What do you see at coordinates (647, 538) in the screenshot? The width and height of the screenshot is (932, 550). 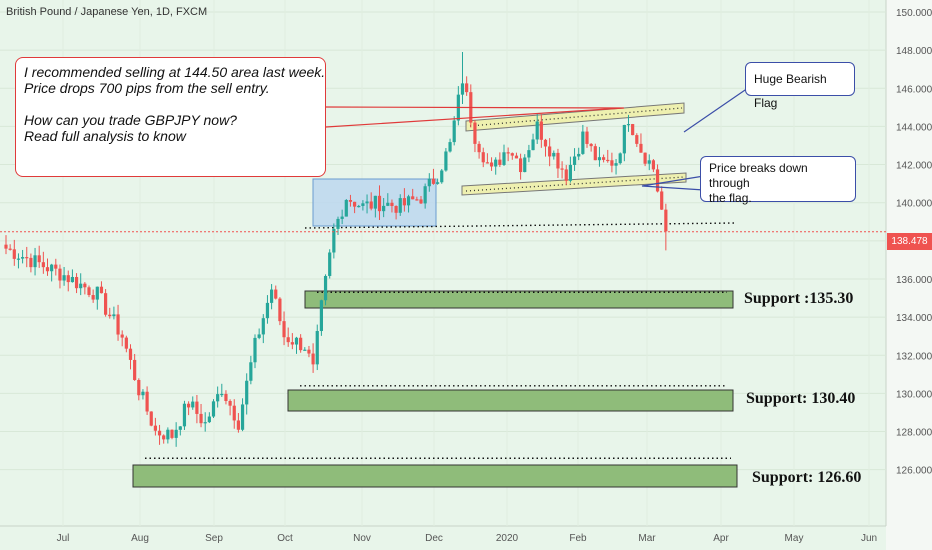 I see `x-tick-label: Mar` at bounding box center [647, 538].